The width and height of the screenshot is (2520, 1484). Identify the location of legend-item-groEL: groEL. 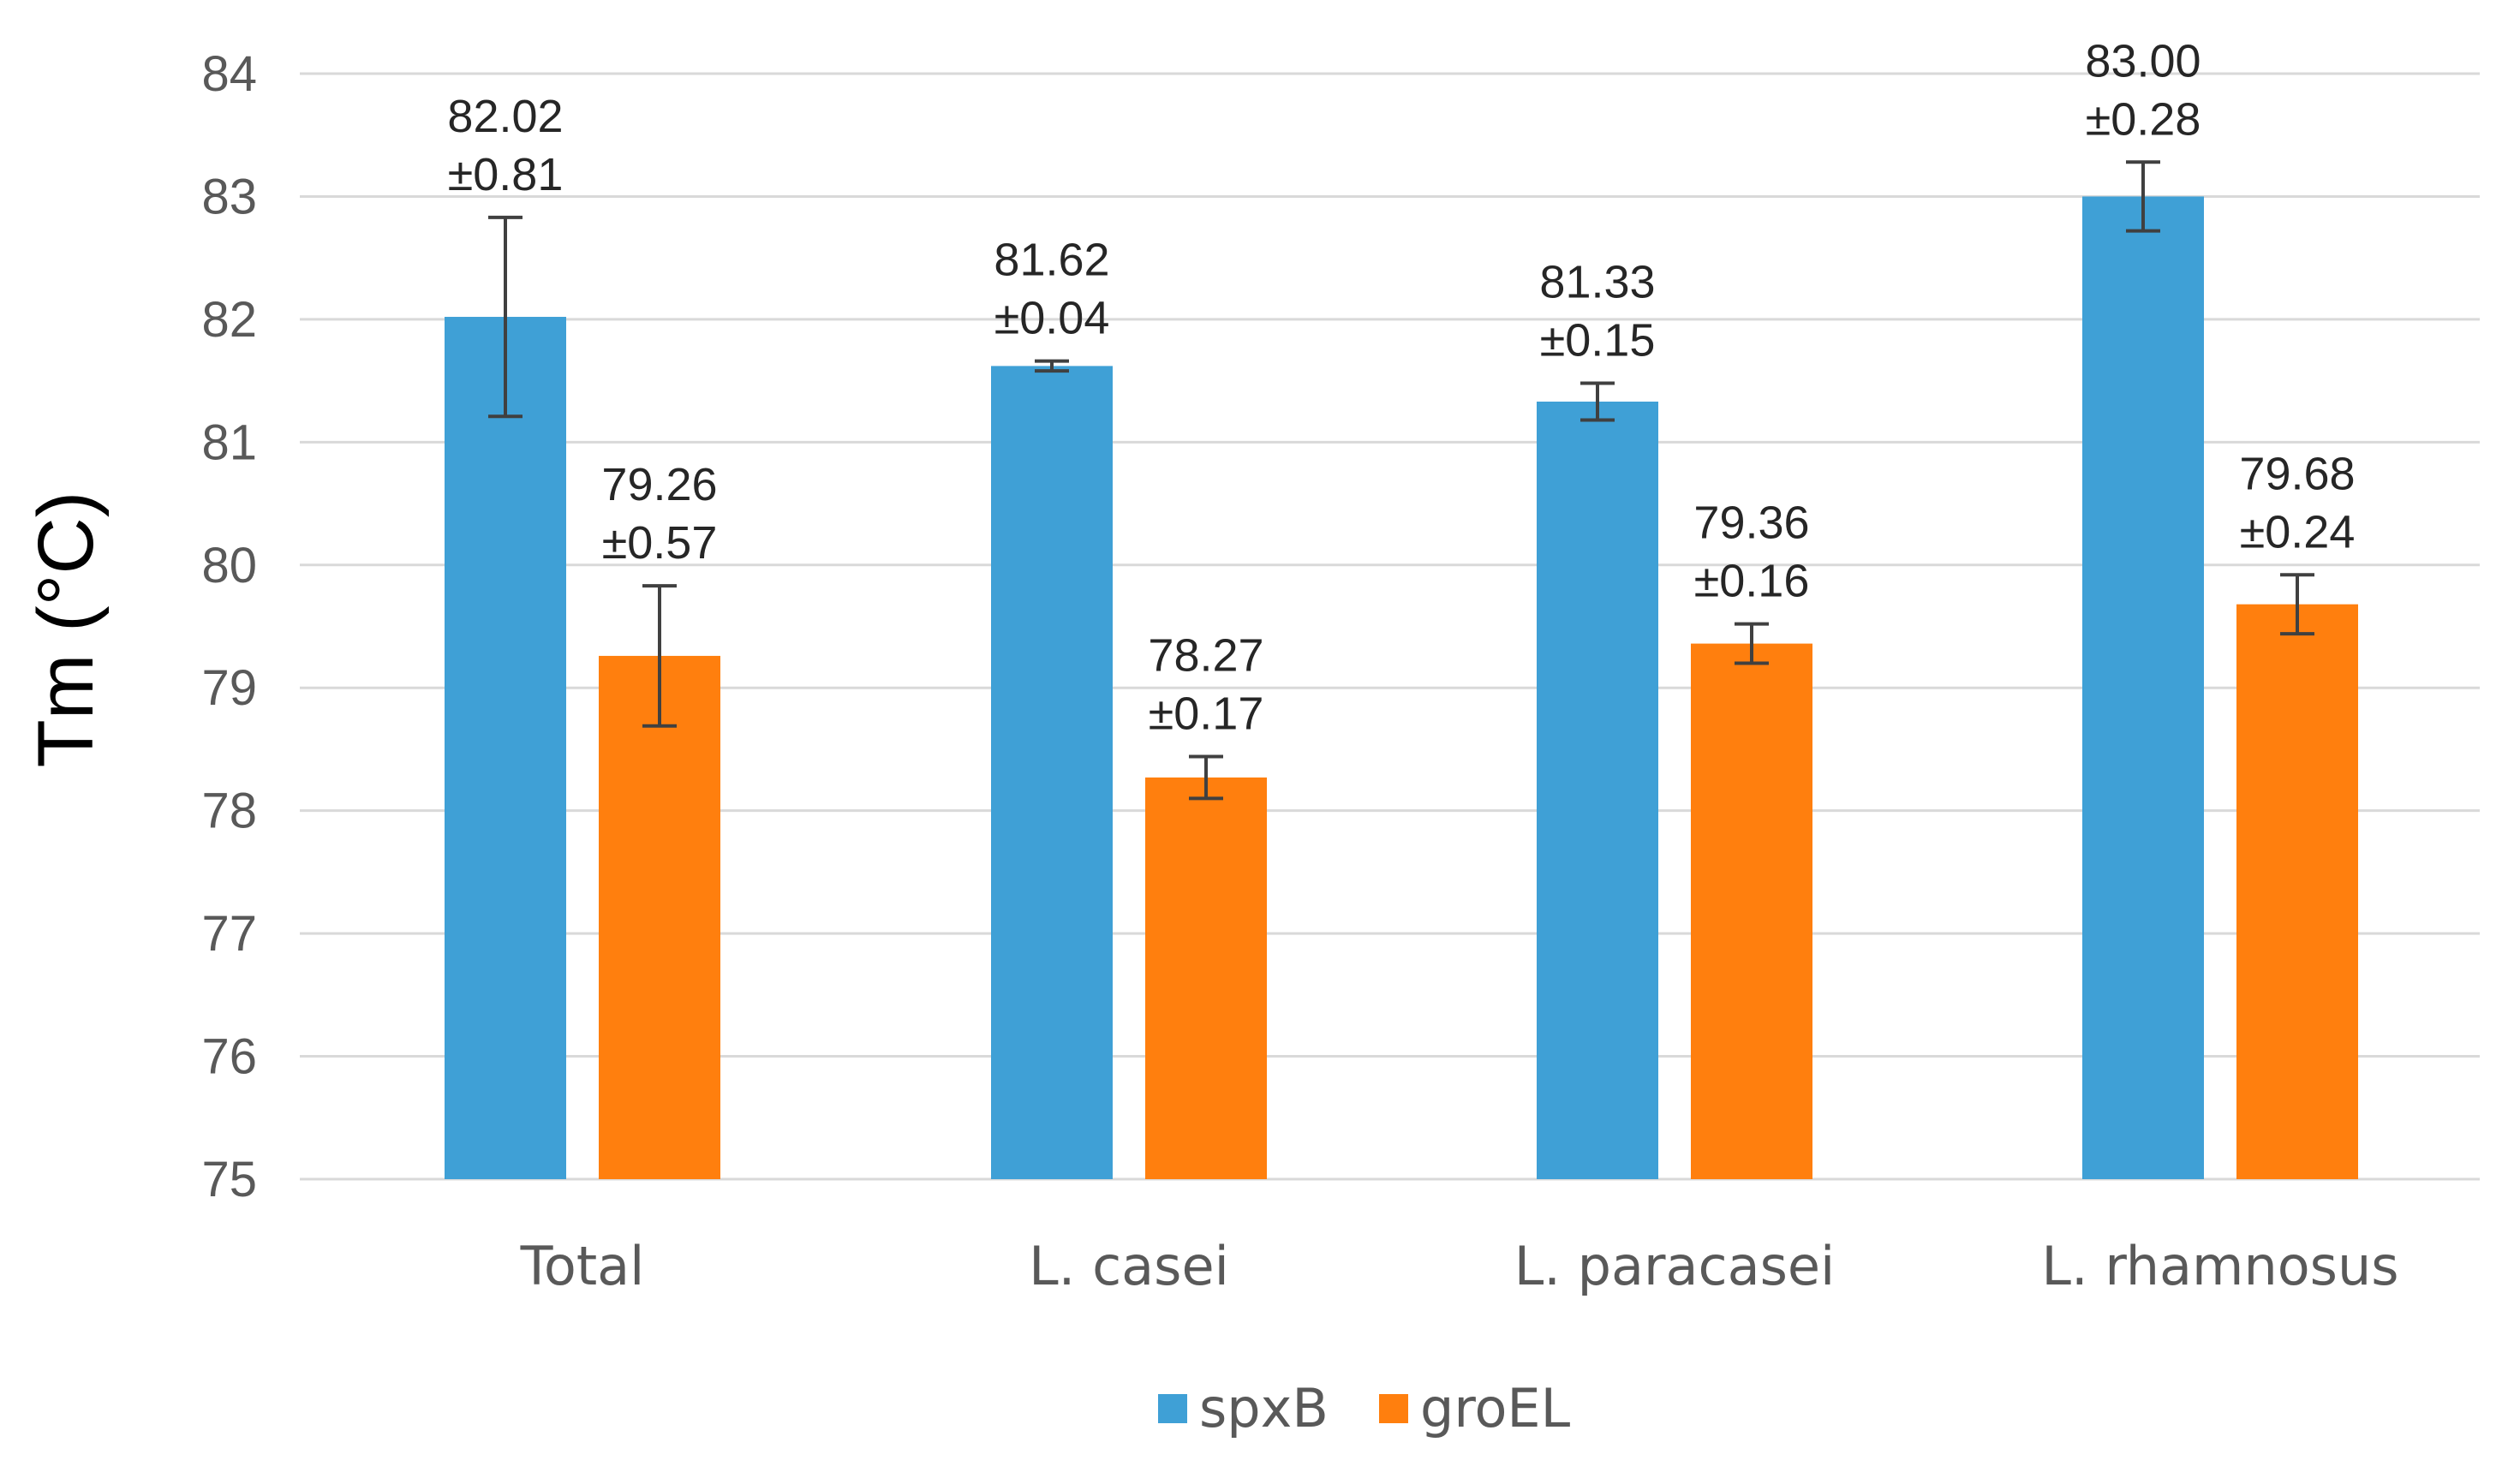
(1475, 1408).